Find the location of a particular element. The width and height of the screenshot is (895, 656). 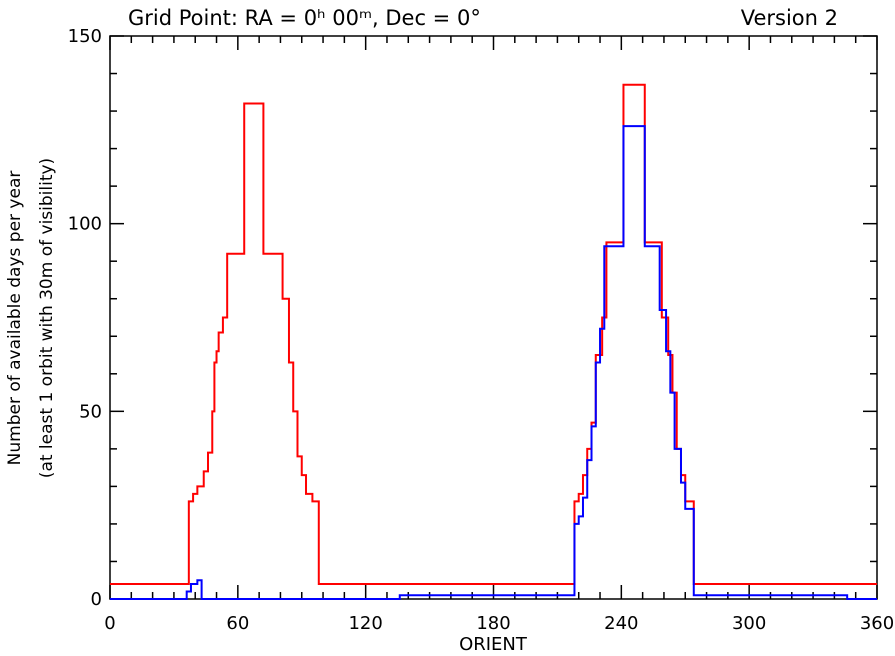

chart-version-label: Version 2 is located at coordinates (789, 18).